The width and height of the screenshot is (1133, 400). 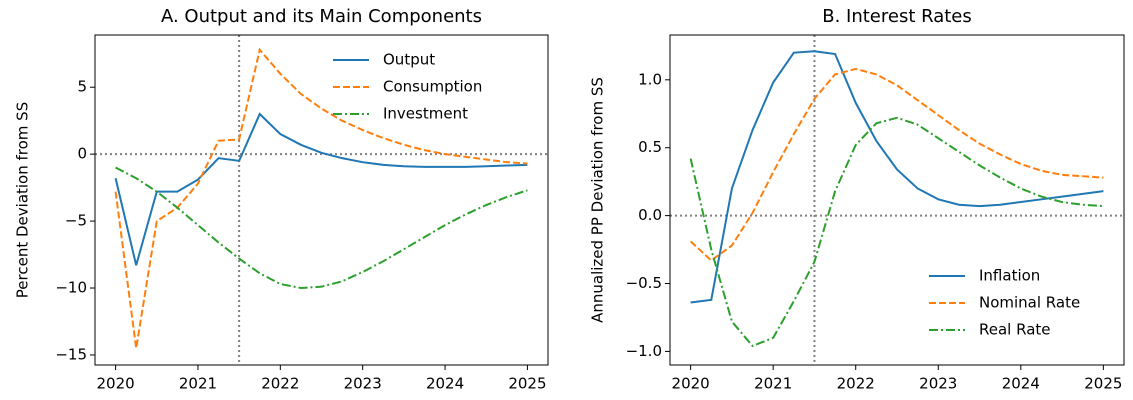 What do you see at coordinates (76, 221) in the screenshot?
I see `y-tick-label: −5` at bounding box center [76, 221].